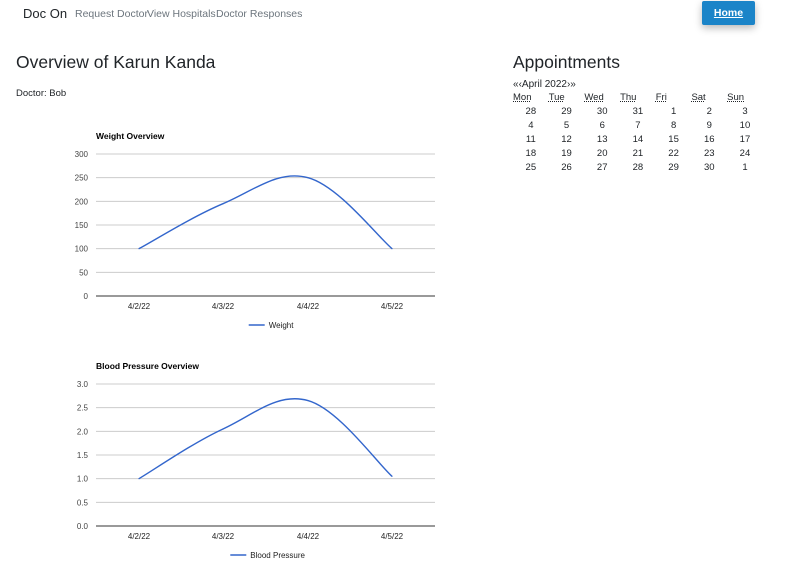 This screenshot has height=573, width=796. What do you see at coordinates (516, 84) in the screenshot?
I see `prev-year-button: «` at bounding box center [516, 84].